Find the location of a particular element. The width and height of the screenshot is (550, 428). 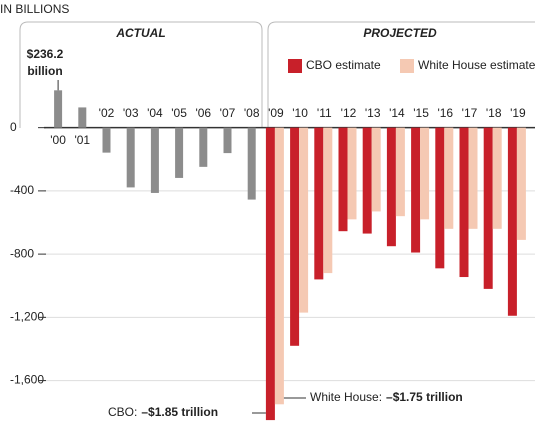

y-tick-label: -800 is located at coordinates (22, 253).